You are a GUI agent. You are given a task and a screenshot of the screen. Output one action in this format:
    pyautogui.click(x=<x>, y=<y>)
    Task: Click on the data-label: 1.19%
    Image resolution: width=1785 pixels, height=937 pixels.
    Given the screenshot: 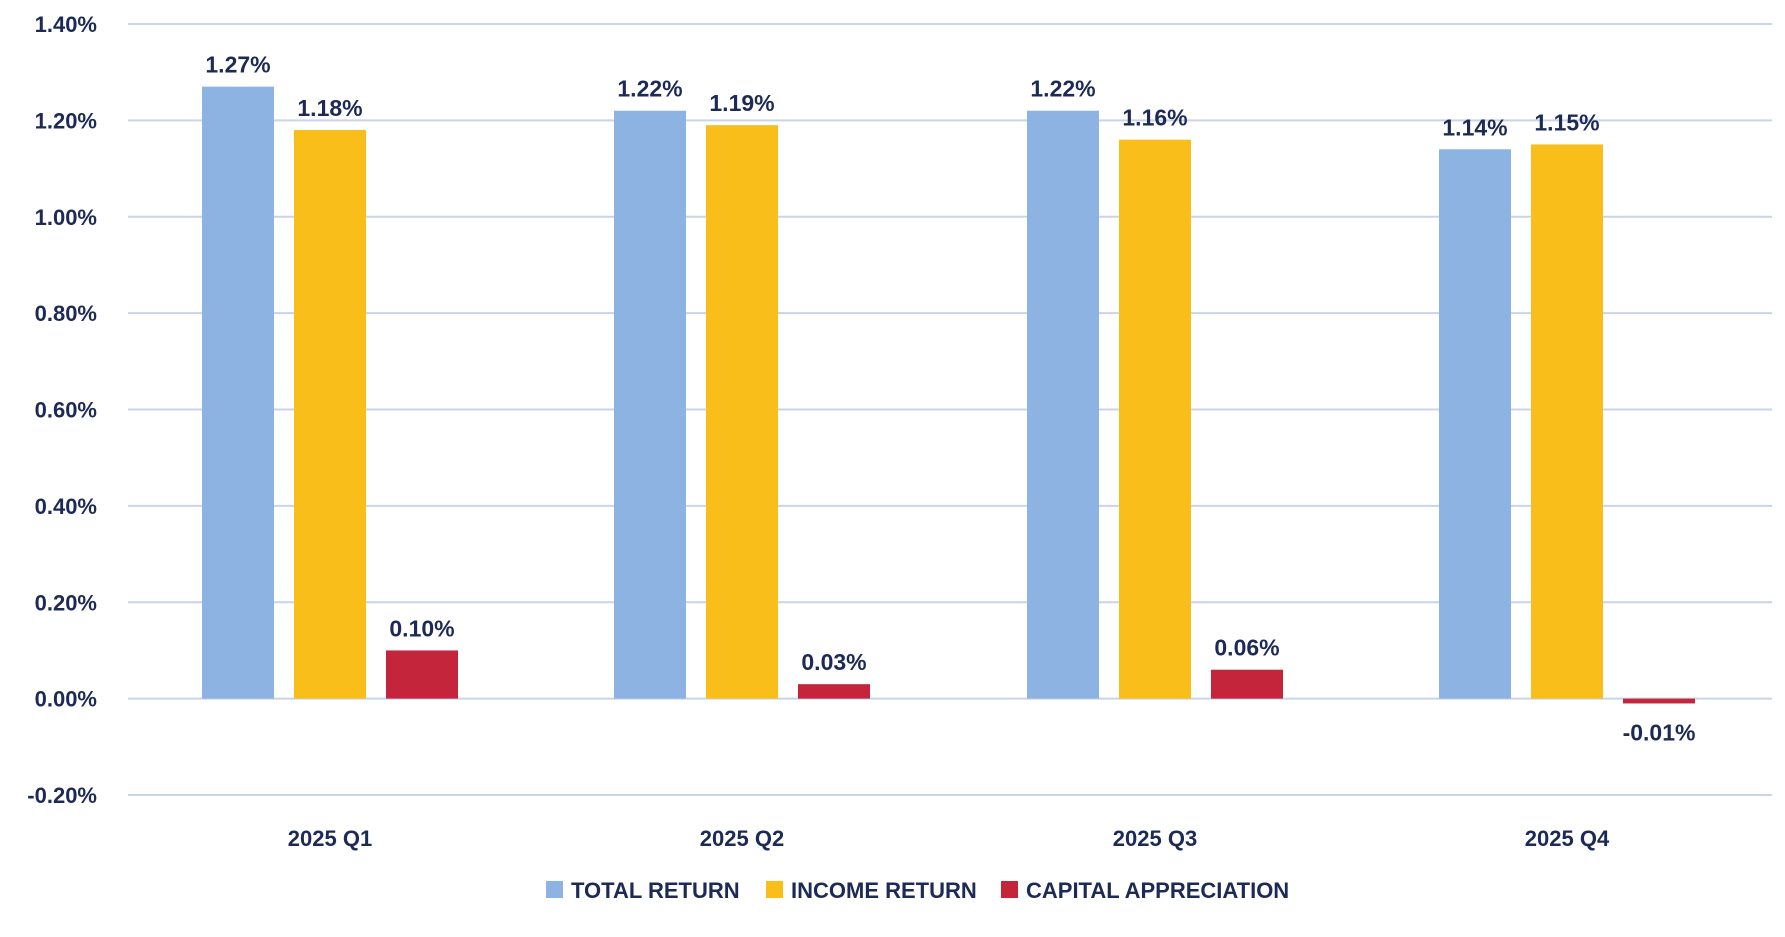 What is the action you would take?
    pyautogui.click(x=741, y=103)
    